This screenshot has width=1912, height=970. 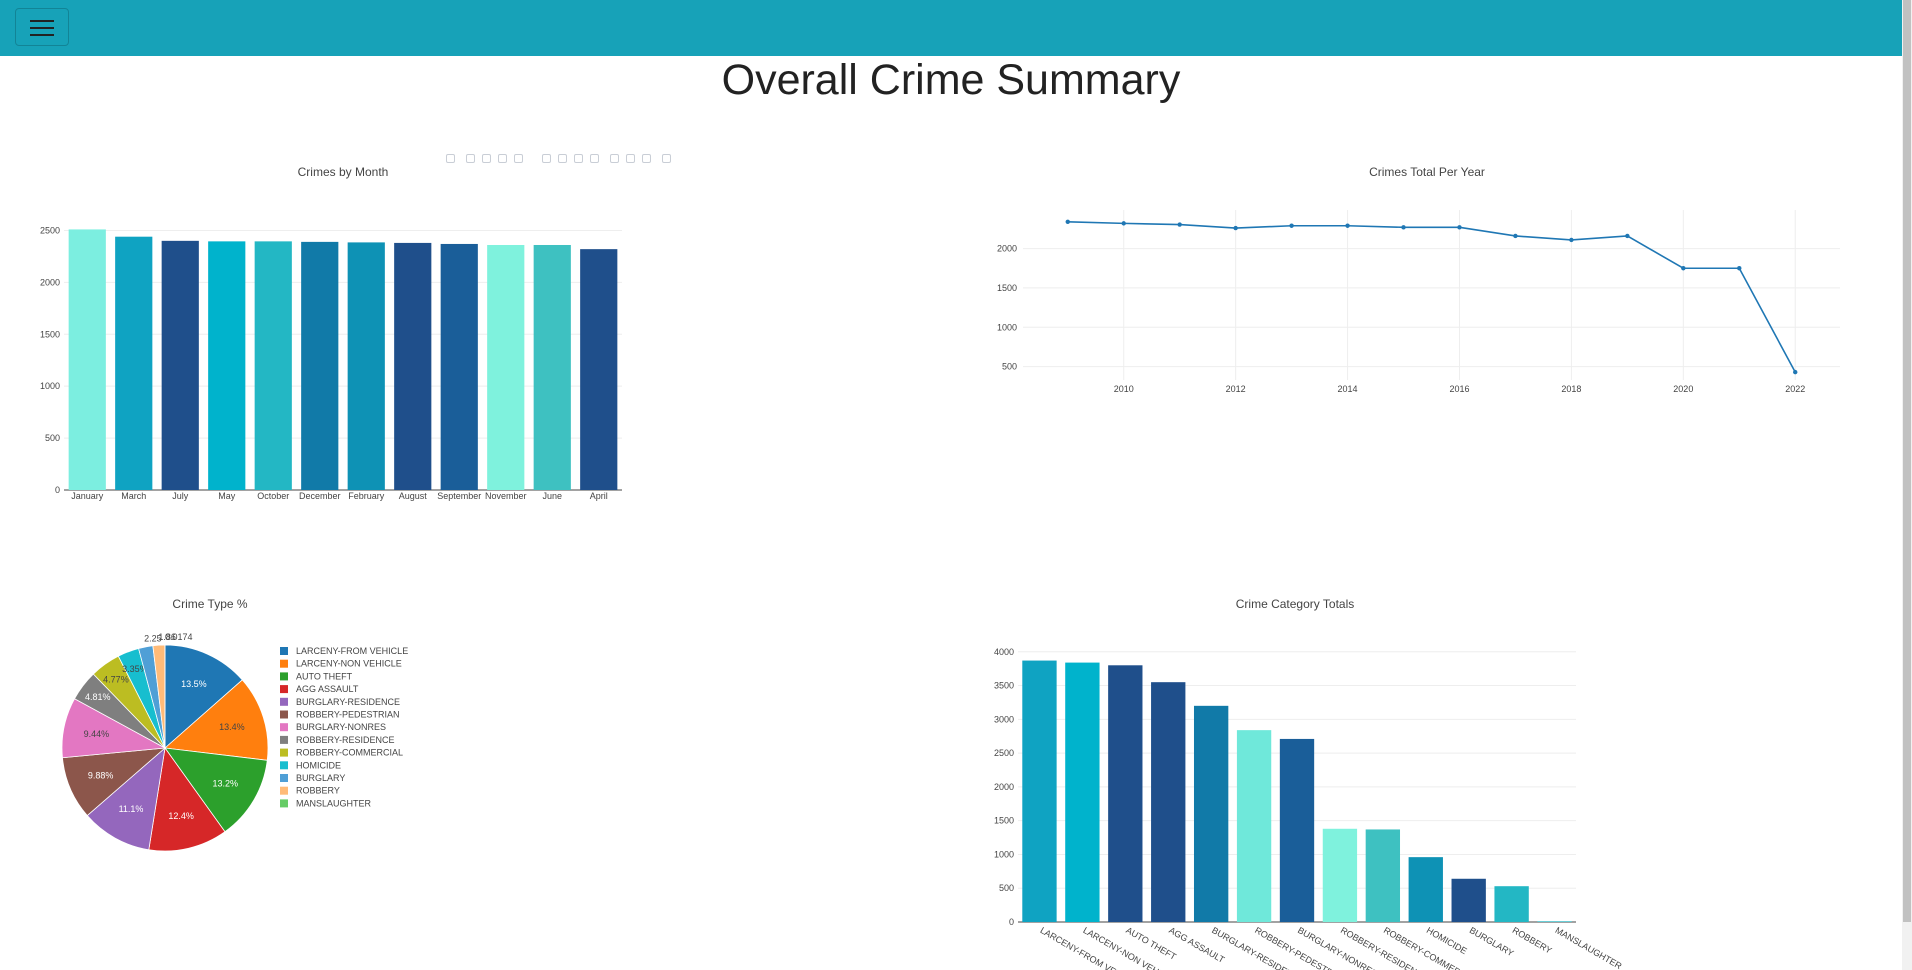 I want to click on slice-label: 4.77%, so click(x=116, y=679).